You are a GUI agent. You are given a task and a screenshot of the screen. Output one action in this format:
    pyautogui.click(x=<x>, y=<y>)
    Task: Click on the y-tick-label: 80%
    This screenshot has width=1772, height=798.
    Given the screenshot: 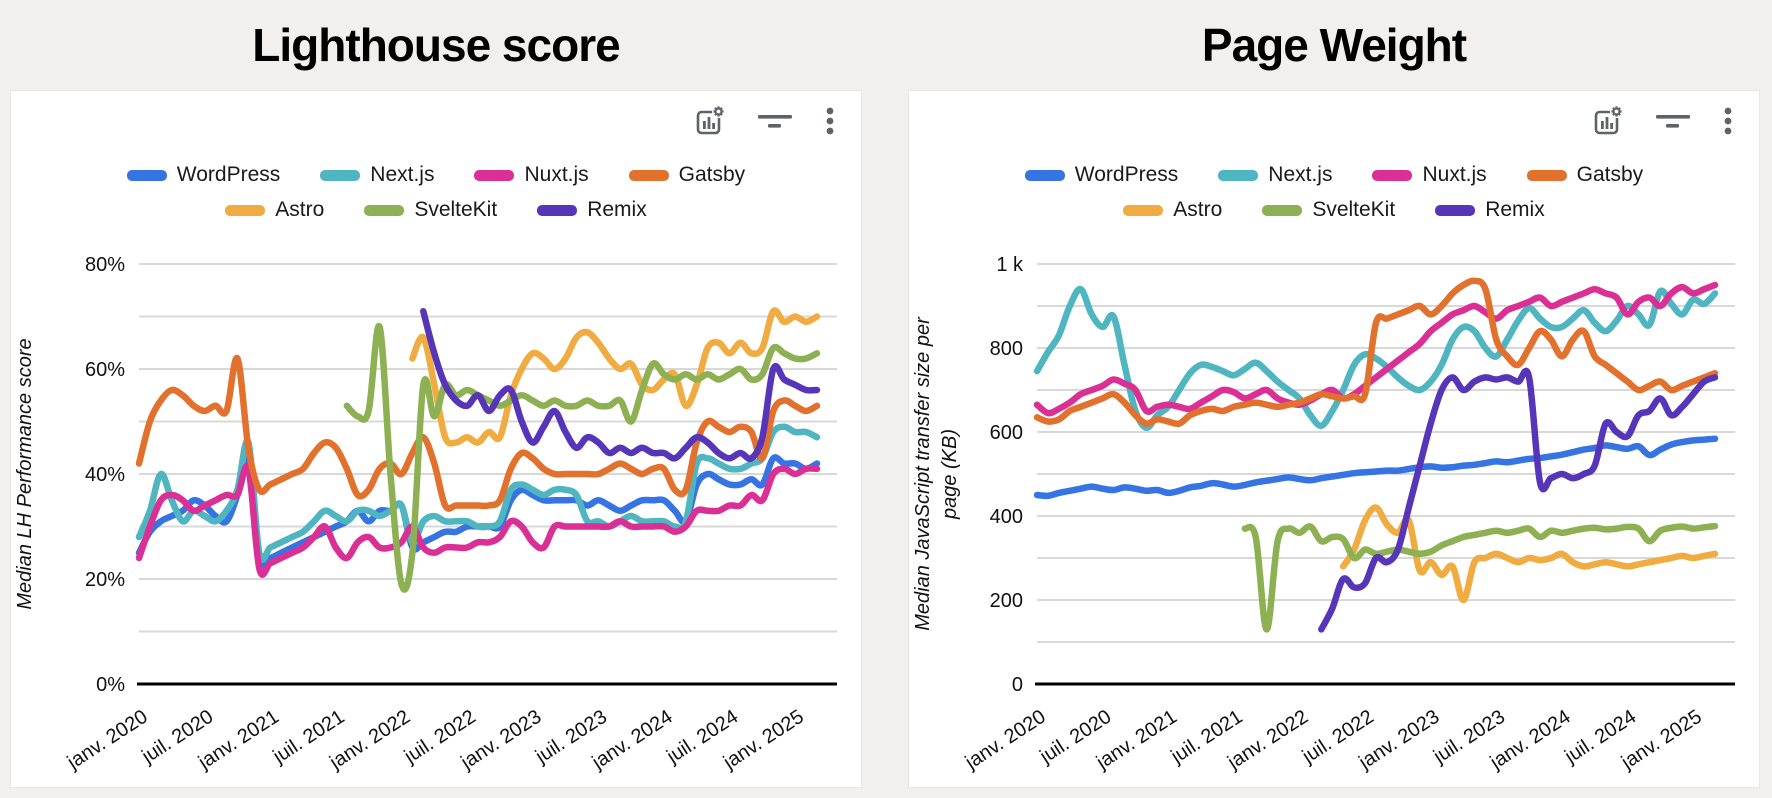 What is the action you would take?
    pyautogui.click(x=105, y=265)
    